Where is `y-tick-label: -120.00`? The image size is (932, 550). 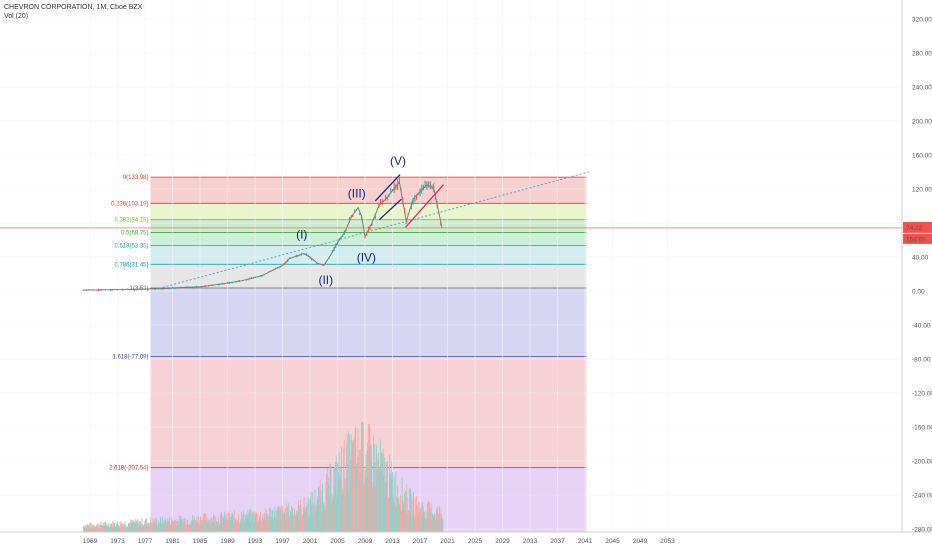
y-tick-label: -120.00 is located at coordinates (922, 394).